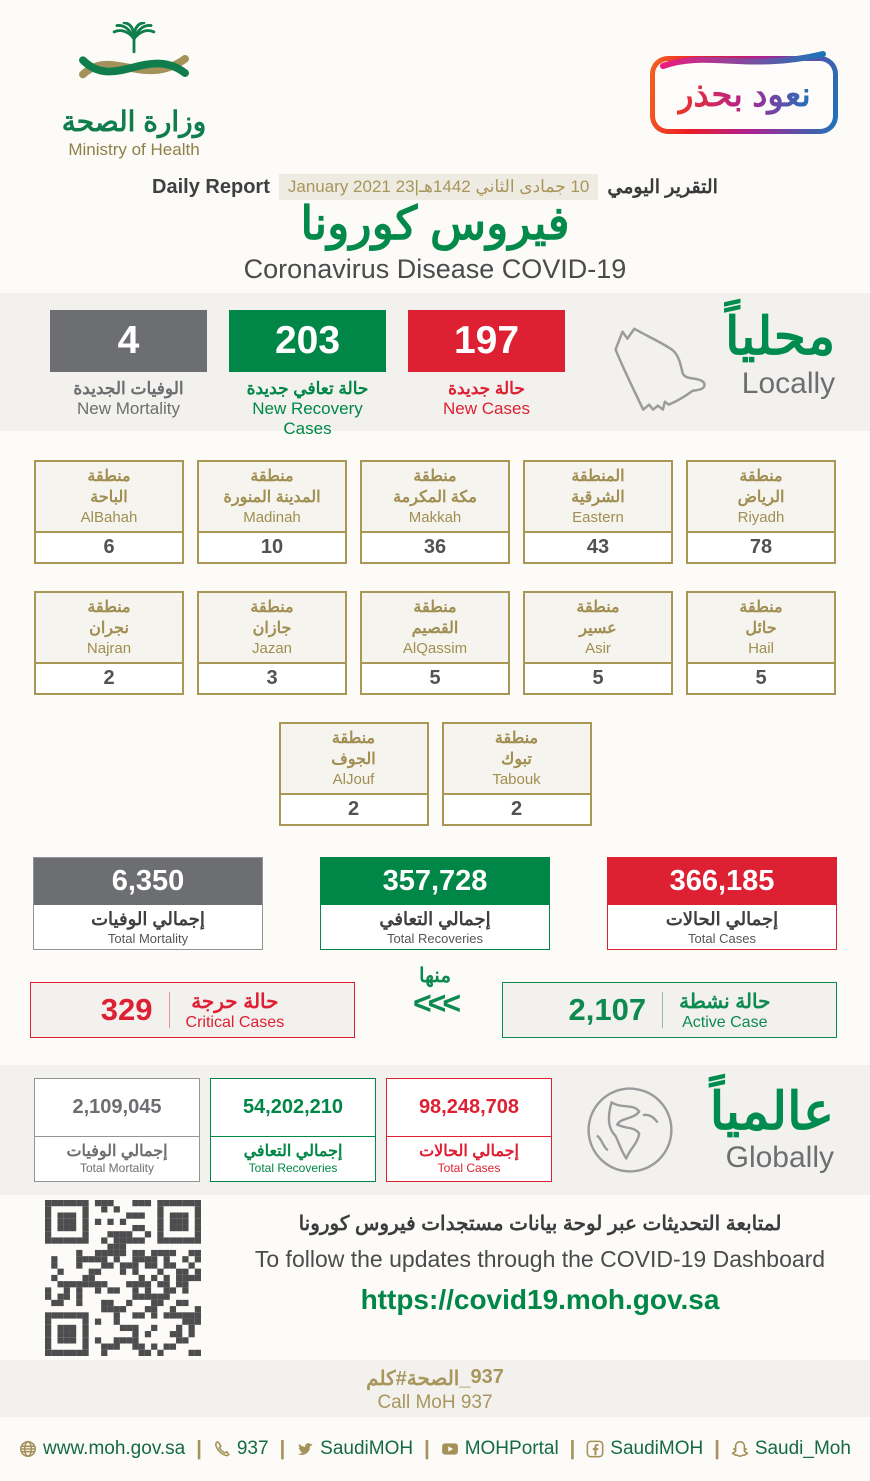 The height and width of the screenshot is (1481, 870). What do you see at coordinates (739, 1449) in the screenshot?
I see `snapchat-icon` at bounding box center [739, 1449].